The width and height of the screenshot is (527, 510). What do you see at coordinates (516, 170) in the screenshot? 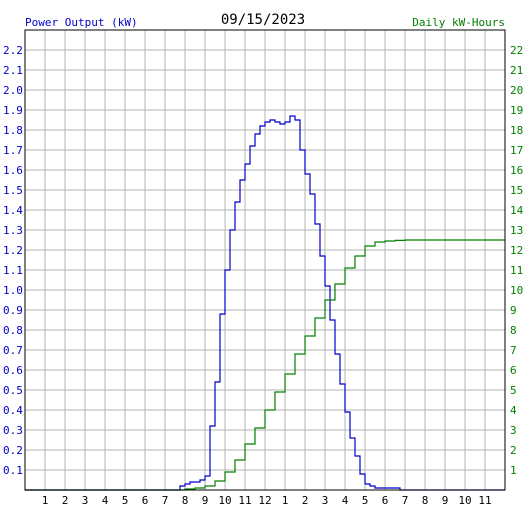
I see `right-tick-label: 16` at bounding box center [516, 170].